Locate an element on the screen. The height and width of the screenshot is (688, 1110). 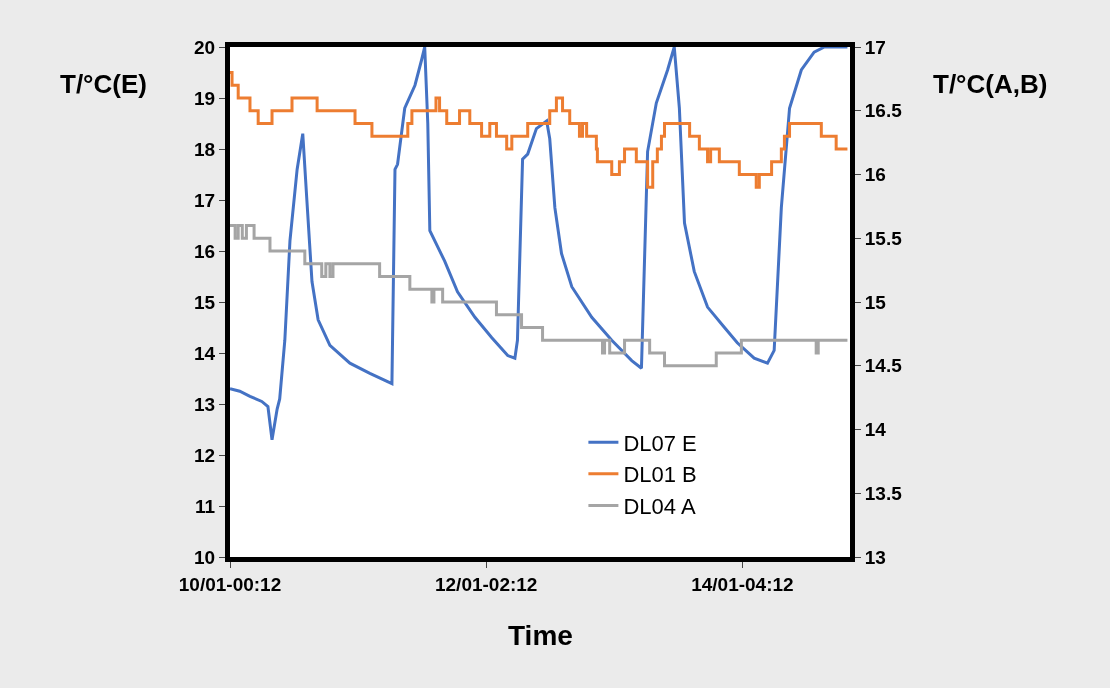
x-tick-label: 12/01-02:12 is located at coordinates (486, 584).